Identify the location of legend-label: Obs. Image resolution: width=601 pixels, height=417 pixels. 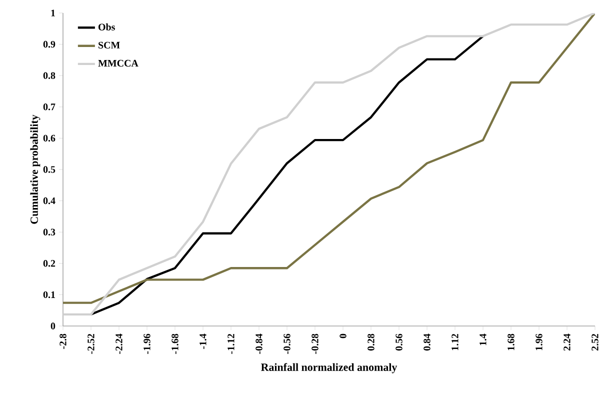
(106, 26).